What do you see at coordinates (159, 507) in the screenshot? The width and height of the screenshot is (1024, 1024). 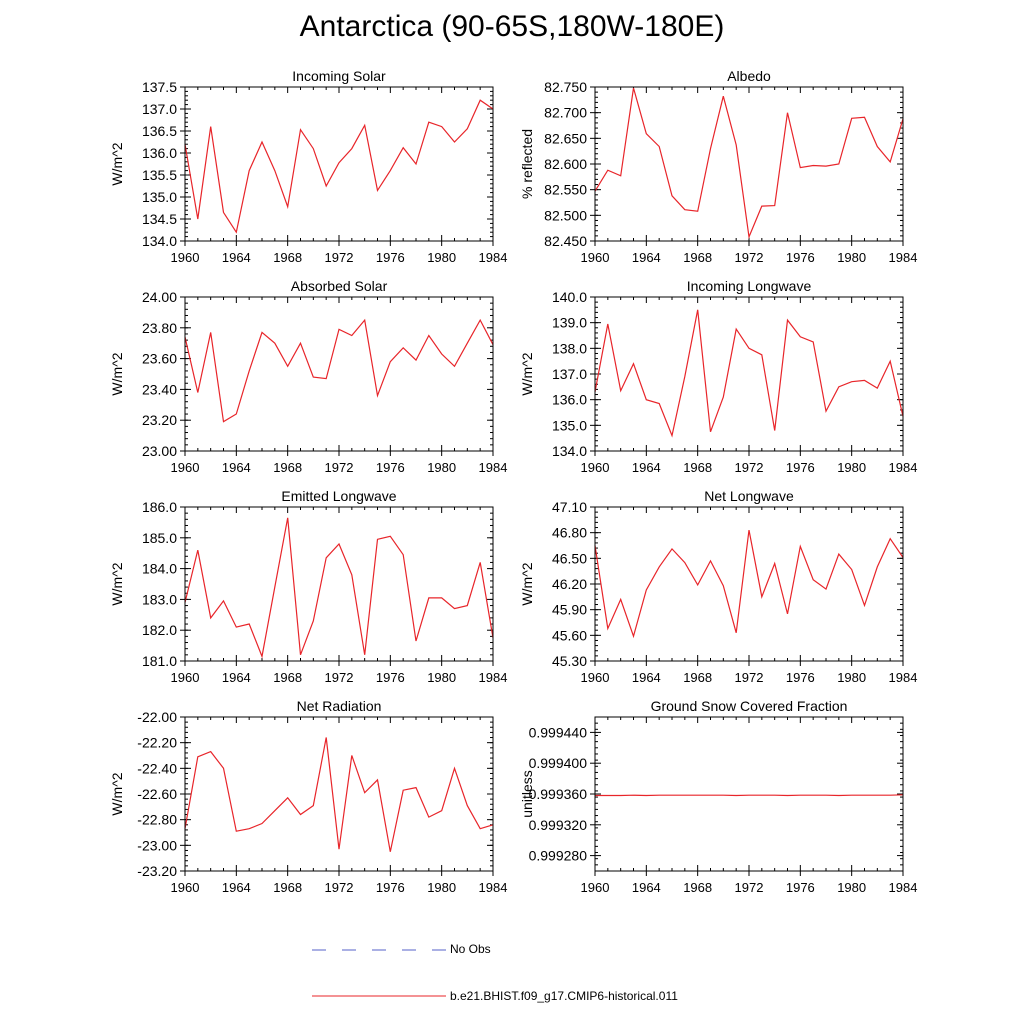 I see `y-tick-label: 186.0` at bounding box center [159, 507].